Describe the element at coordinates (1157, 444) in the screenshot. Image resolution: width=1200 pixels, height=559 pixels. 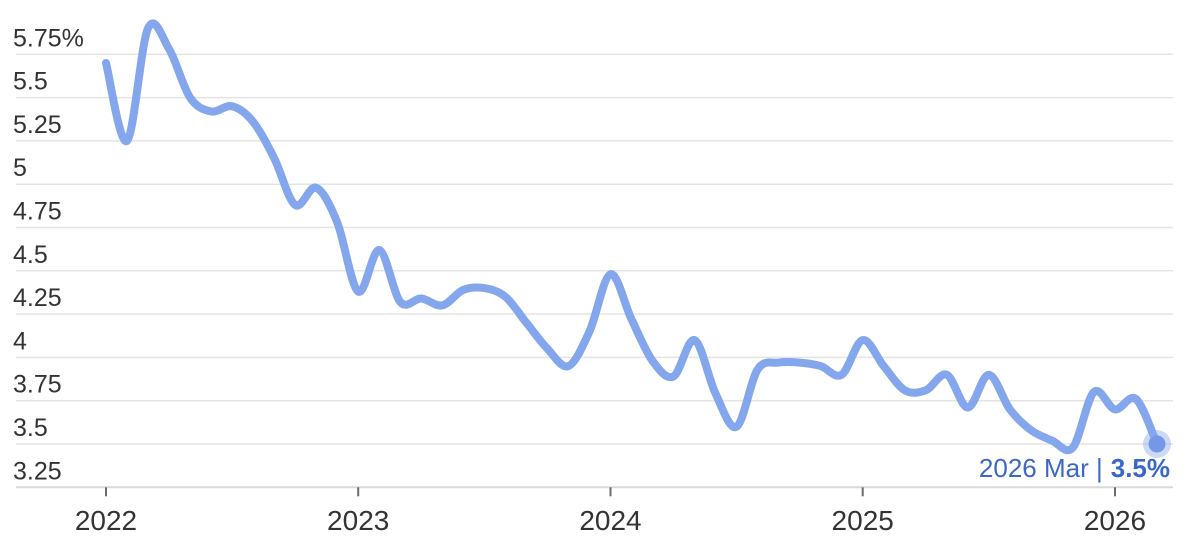
I see `endpoint-dot` at that location.